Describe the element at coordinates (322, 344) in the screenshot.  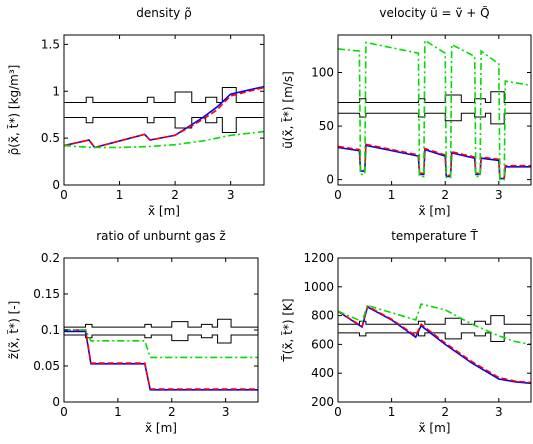
I see `y-tick-label: 600` at that location.